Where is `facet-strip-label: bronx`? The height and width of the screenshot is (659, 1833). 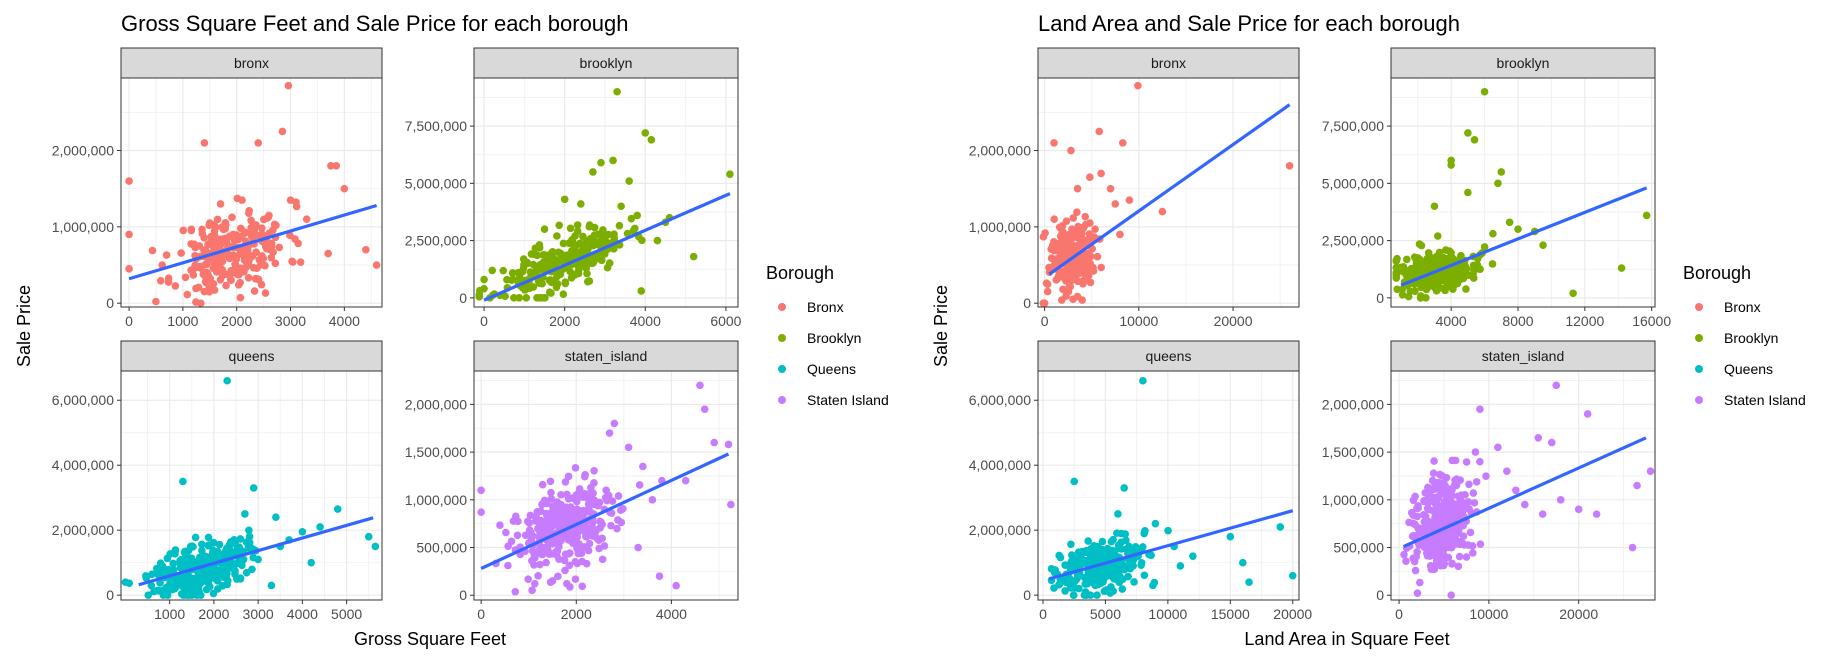 facet-strip-label: bronx is located at coordinates (251, 63).